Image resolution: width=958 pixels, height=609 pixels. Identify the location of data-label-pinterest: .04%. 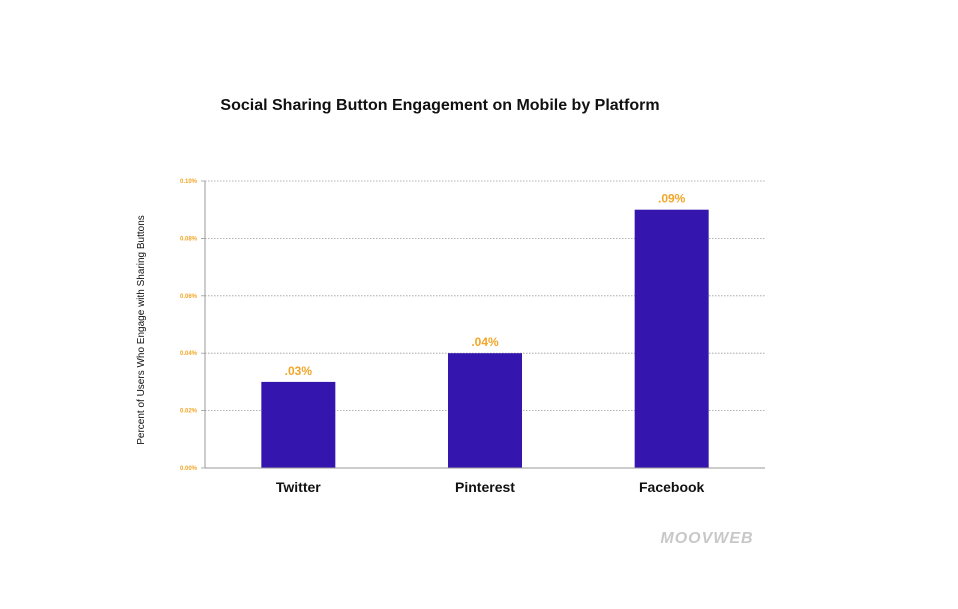
(485, 342).